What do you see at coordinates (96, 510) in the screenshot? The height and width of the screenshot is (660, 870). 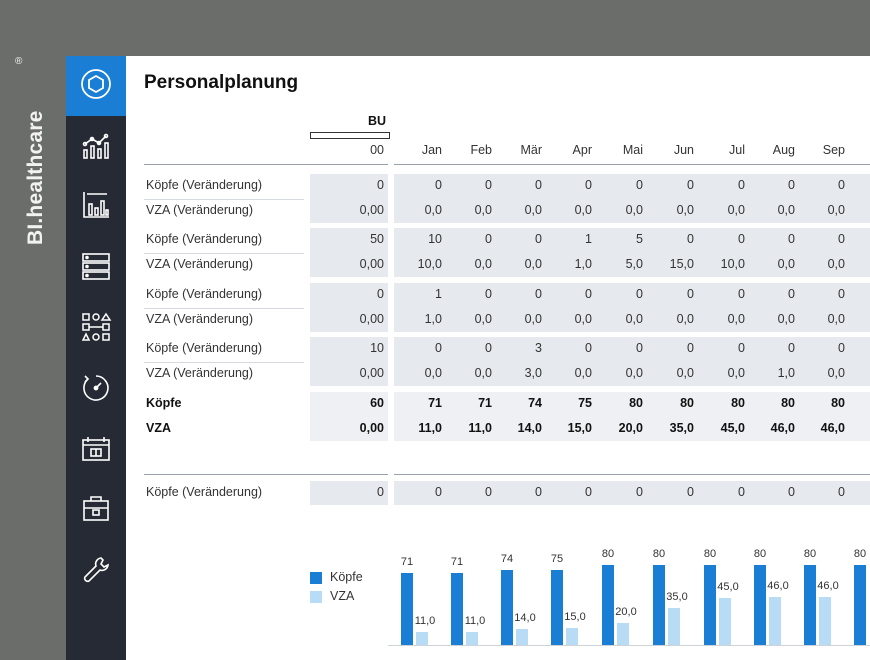 I see `sidebar-item-briefcase` at bounding box center [96, 510].